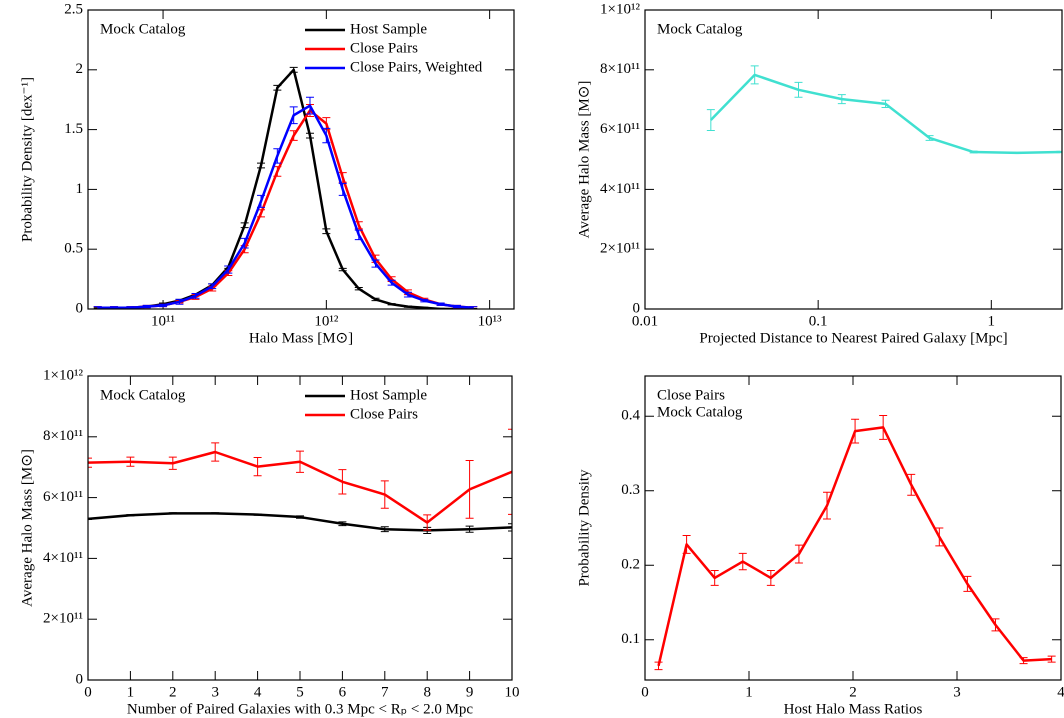 The image size is (1064, 718). I want to click on plot-area, so click(300, 481).